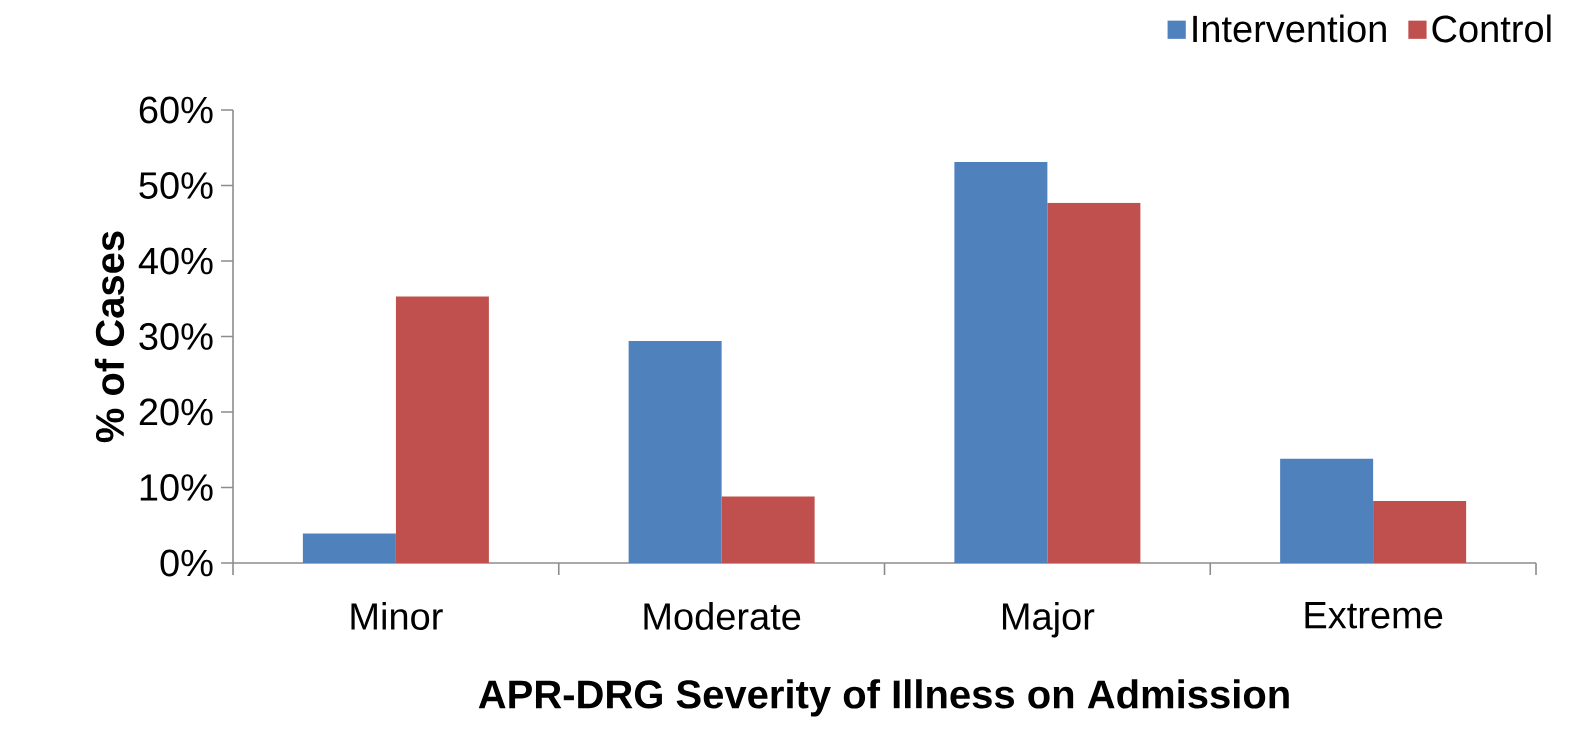 The image size is (1583, 747). Describe the element at coordinates (1048, 620) in the screenshot. I see `x-tick-label: Major` at that location.